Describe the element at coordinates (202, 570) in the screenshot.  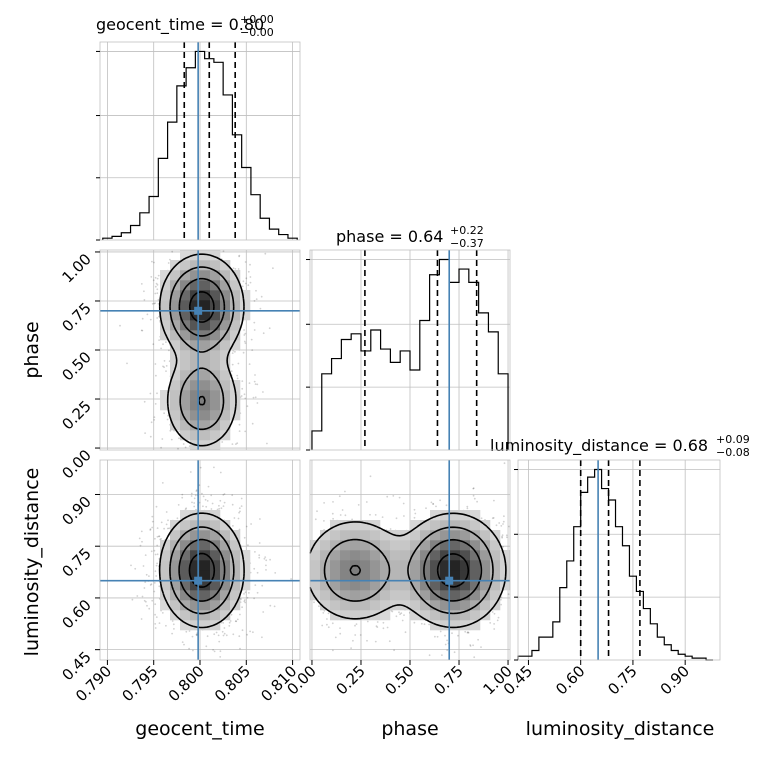
I see `contour-line` at that location.